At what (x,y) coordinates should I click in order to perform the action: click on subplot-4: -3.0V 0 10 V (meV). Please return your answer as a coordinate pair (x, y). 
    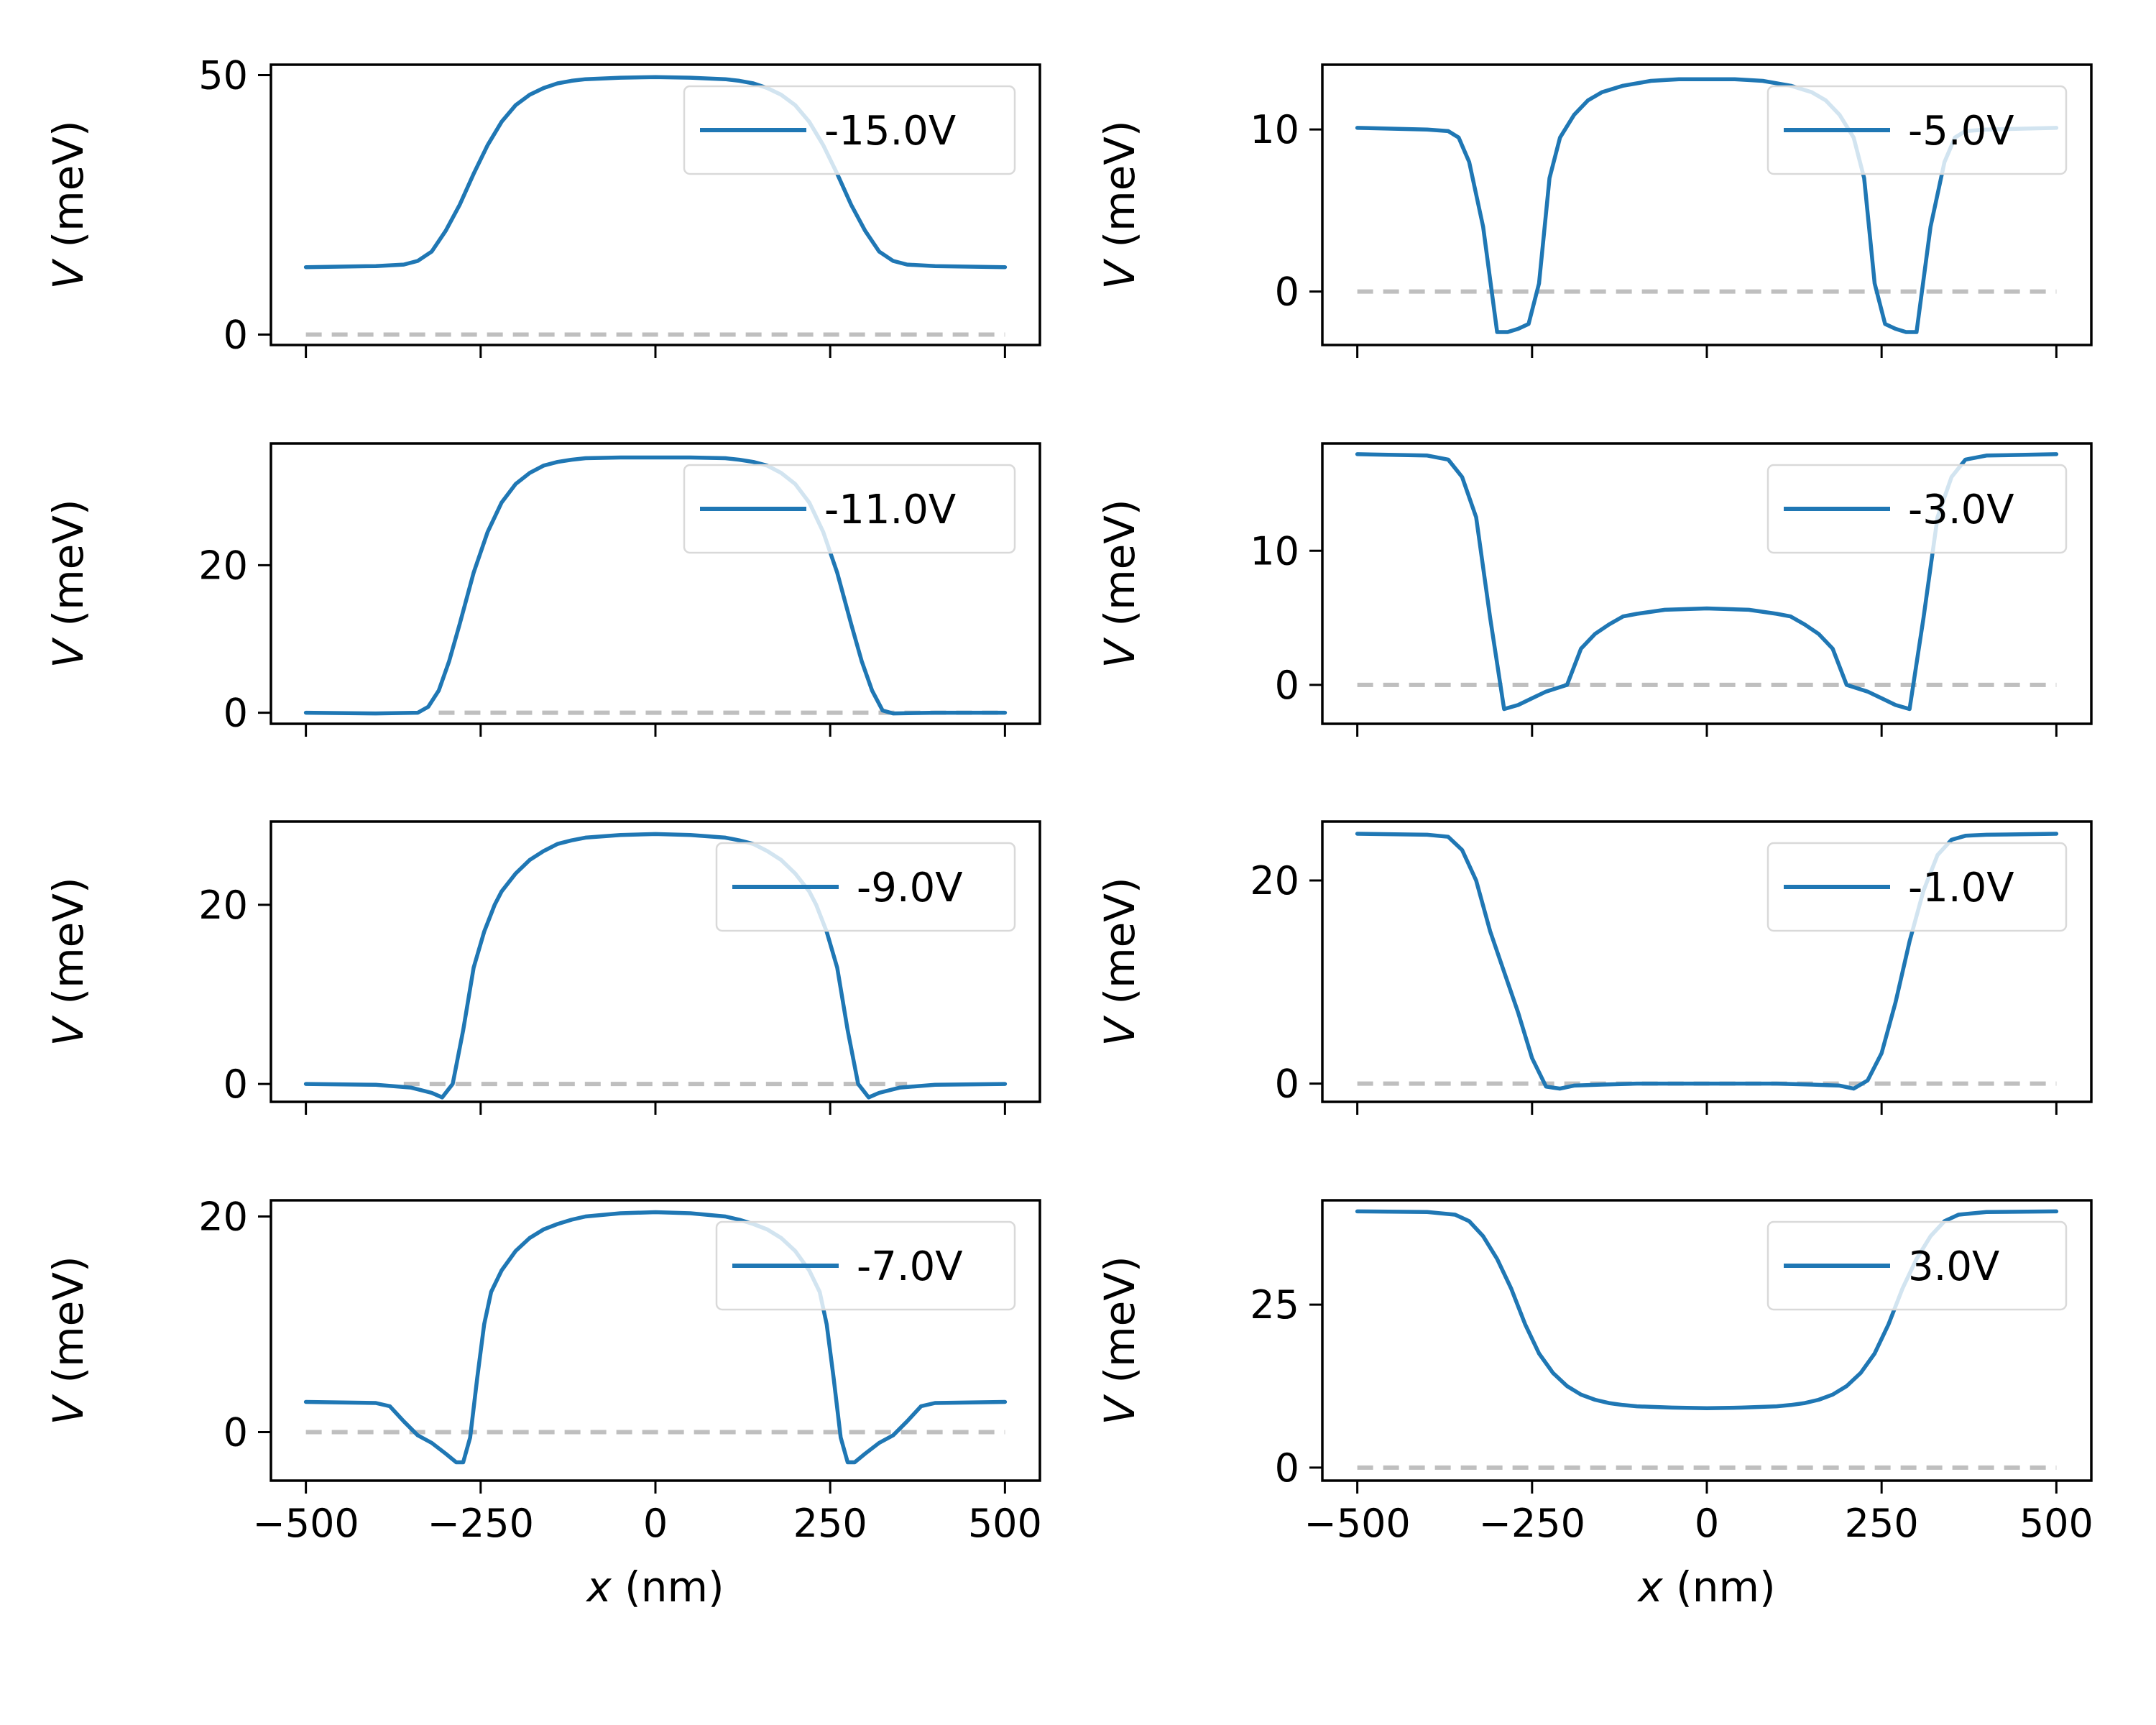
    Looking at the image, I should click on (1594, 589).